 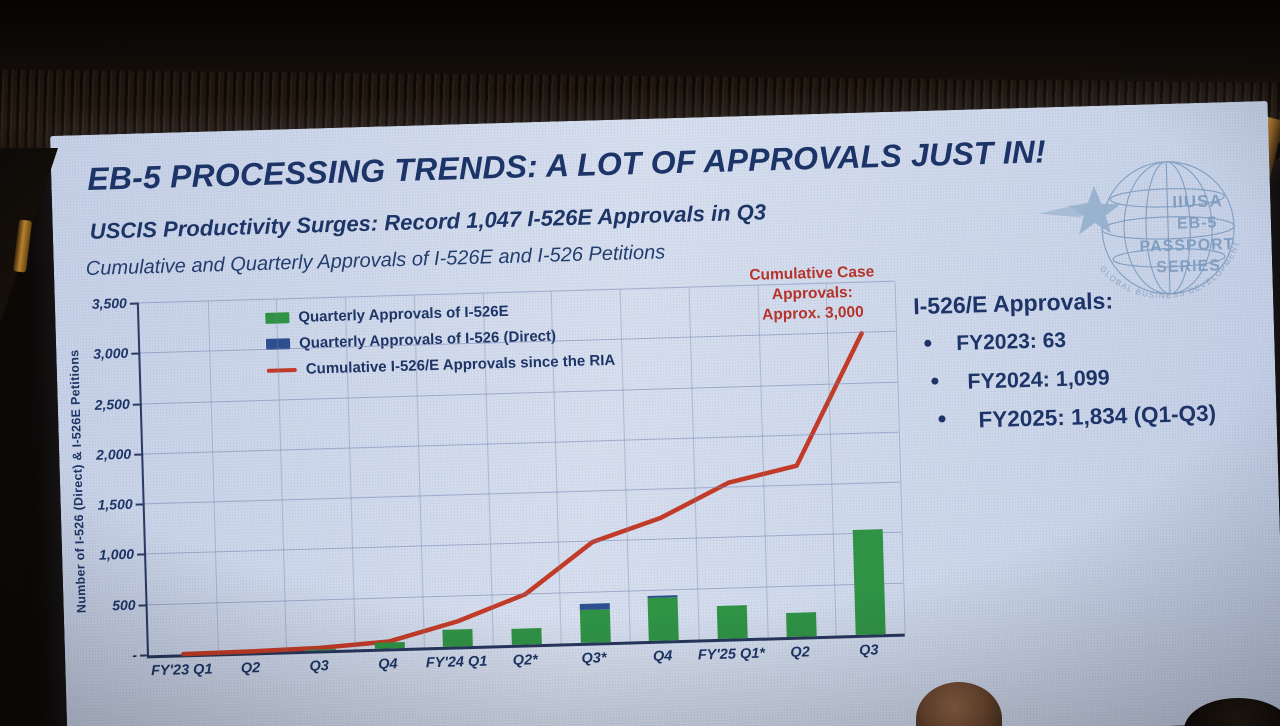 I want to click on y-tick-label: 3,000, so click(x=111, y=354).